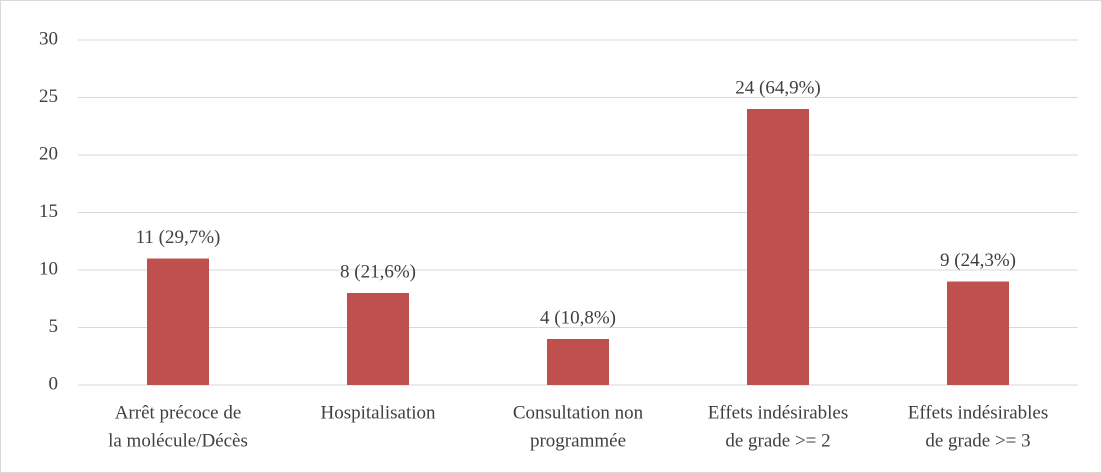  What do you see at coordinates (978, 260) in the screenshot?
I see `data-label: 9 (24,3%)` at bounding box center [978, 260].